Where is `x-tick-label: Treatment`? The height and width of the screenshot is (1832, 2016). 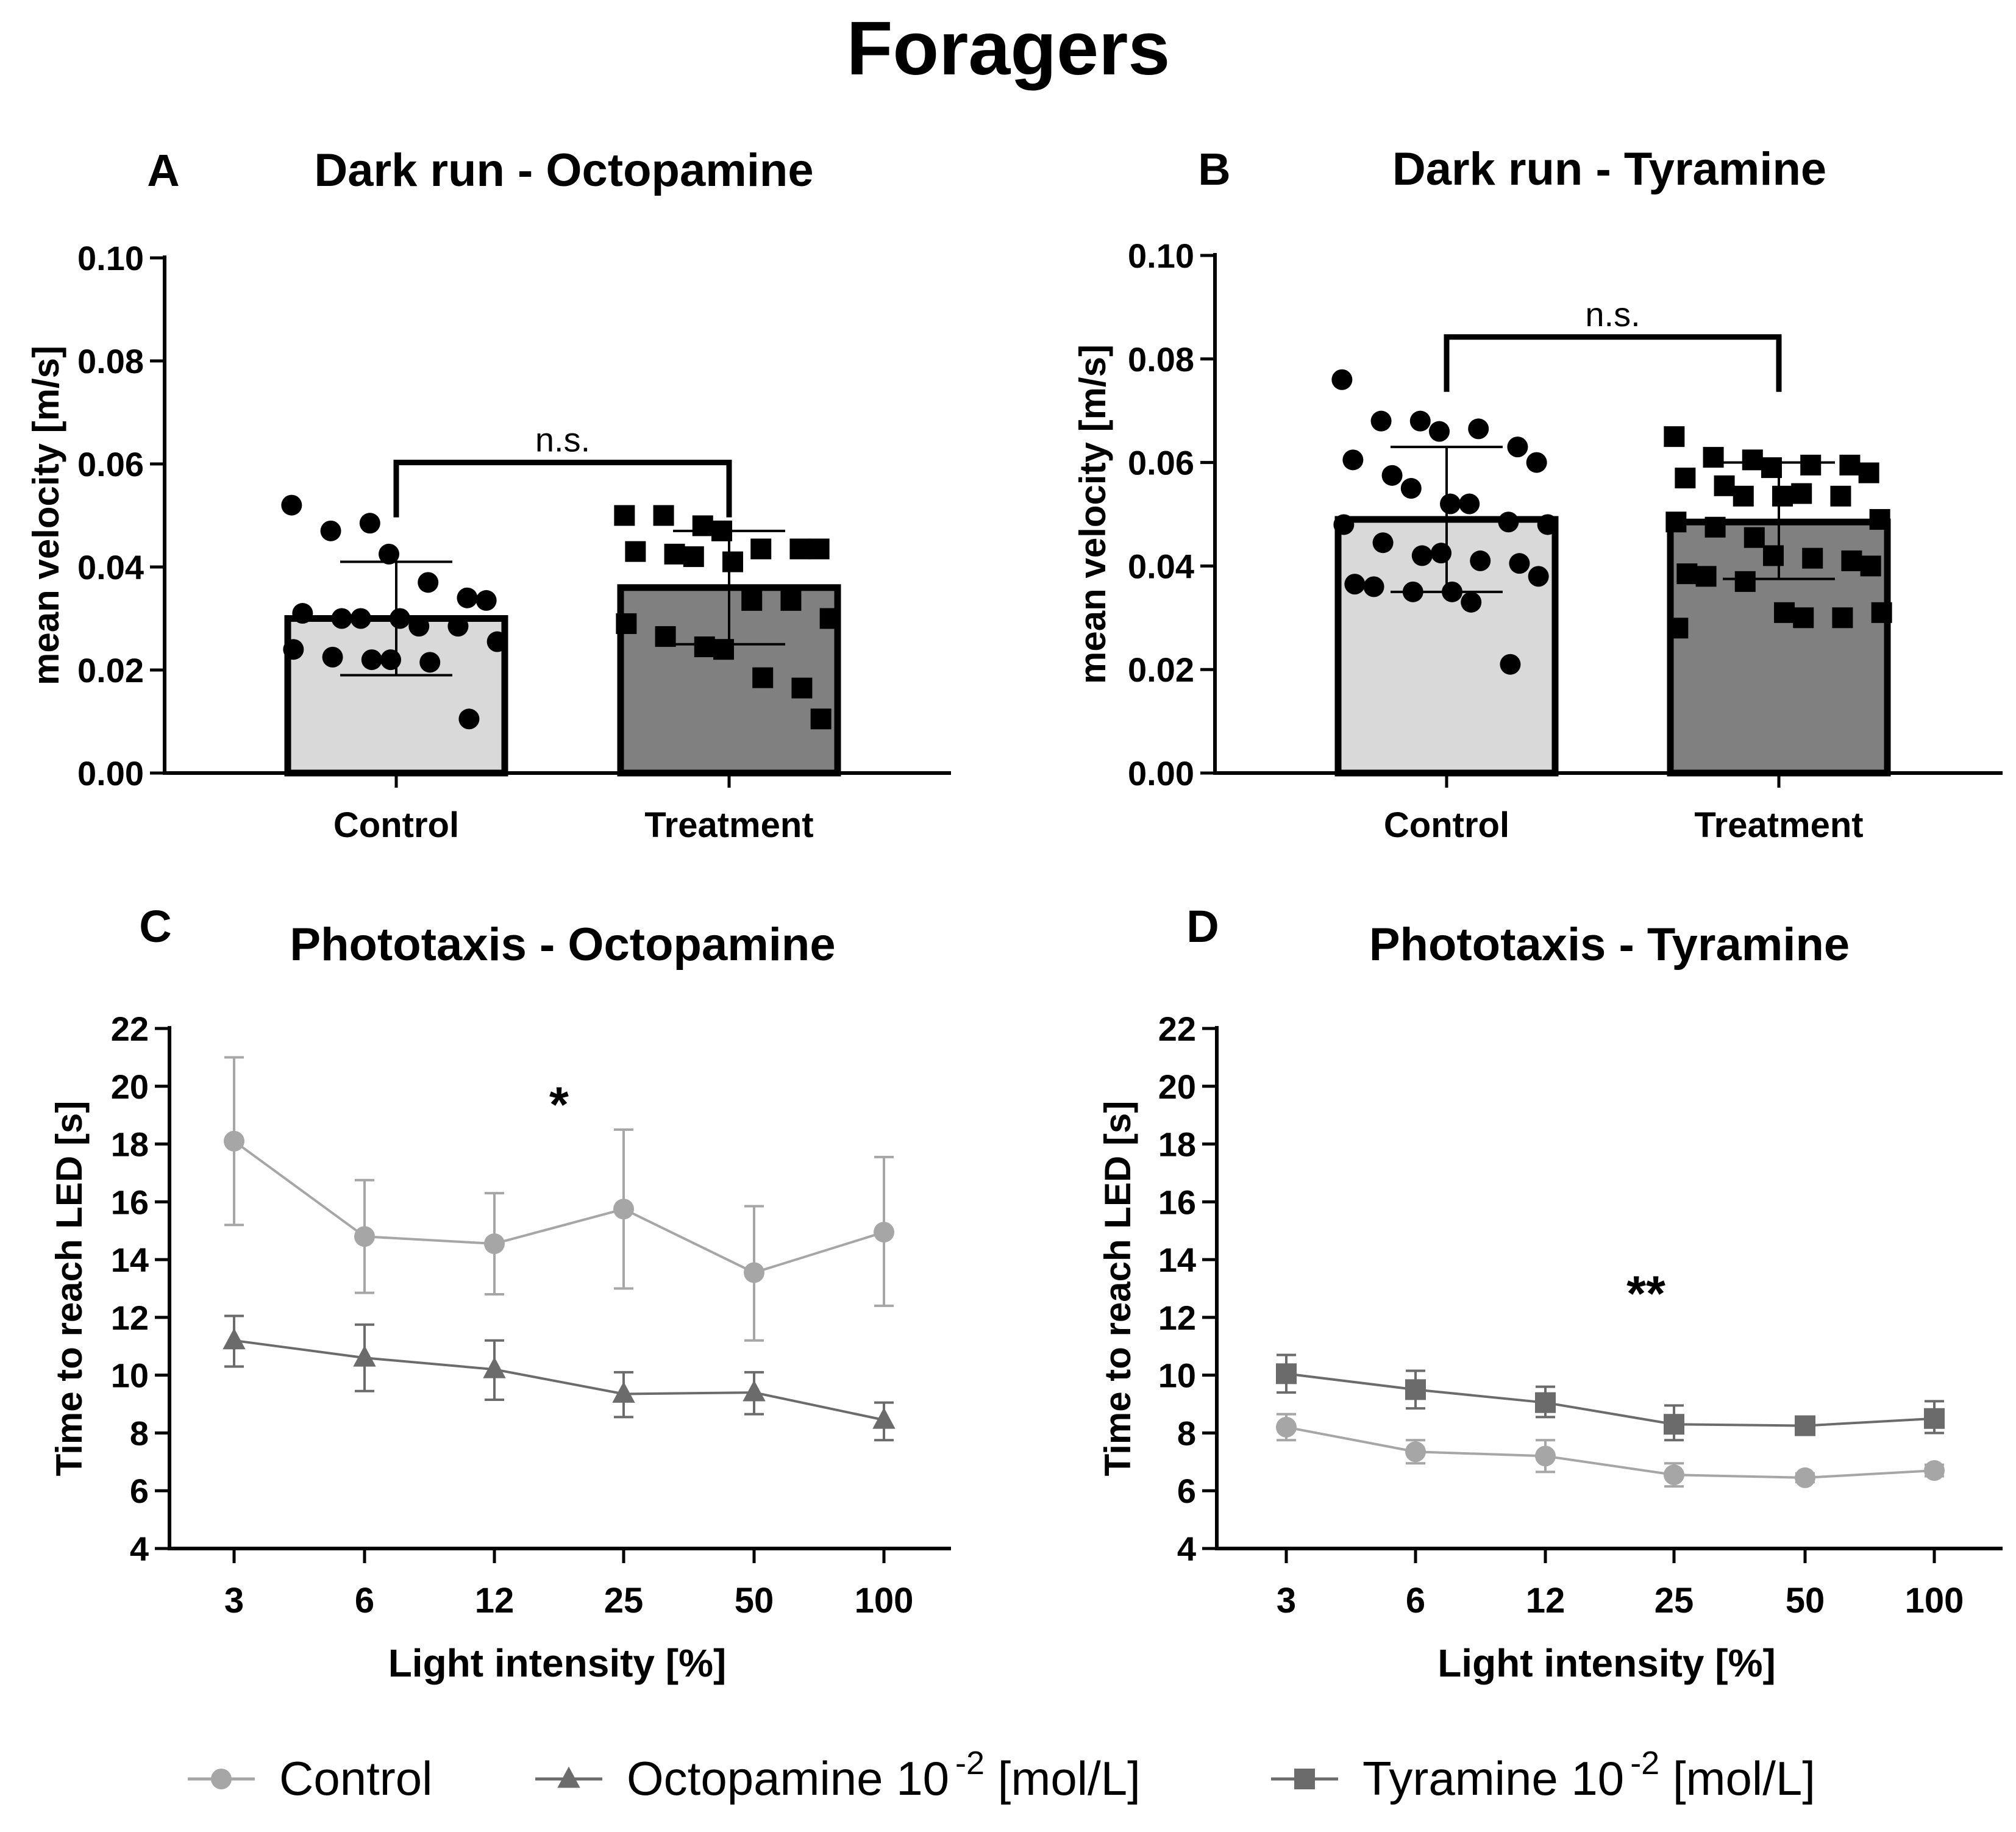 x-tick-label: Treatment is located at coordinates (728, 825).